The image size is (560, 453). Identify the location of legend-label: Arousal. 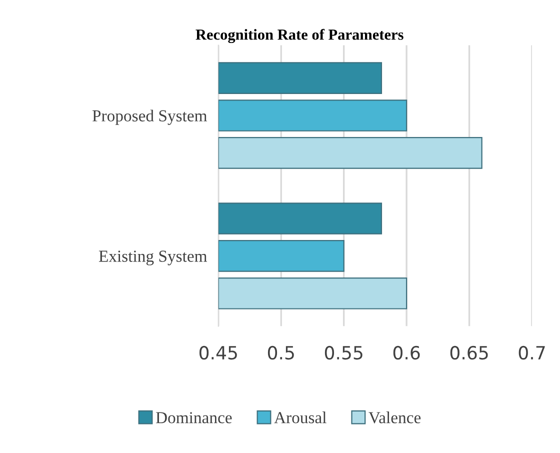
(300, 418).